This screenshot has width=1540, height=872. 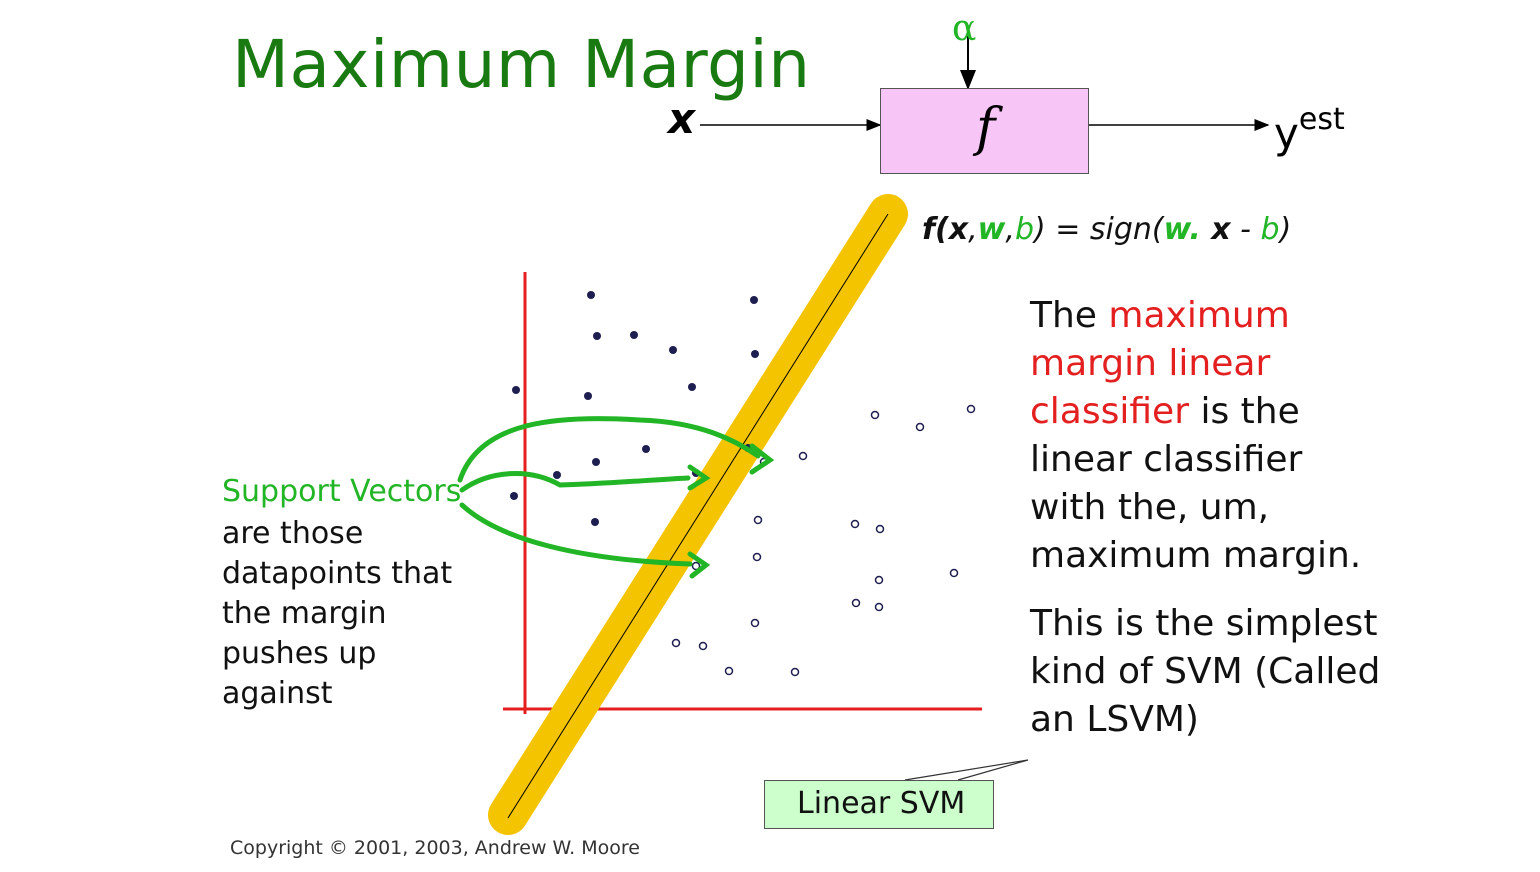 I want to click on formula-minus: -, so click(x=1245, y=229).